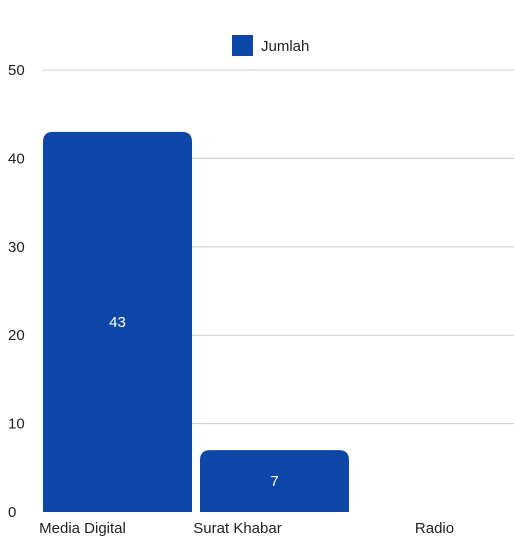 The height and width of the screenshot is (542, 514). Describe the element at coordinates (242, 45) in the screenshot. I see `legend-swatch` at that location.